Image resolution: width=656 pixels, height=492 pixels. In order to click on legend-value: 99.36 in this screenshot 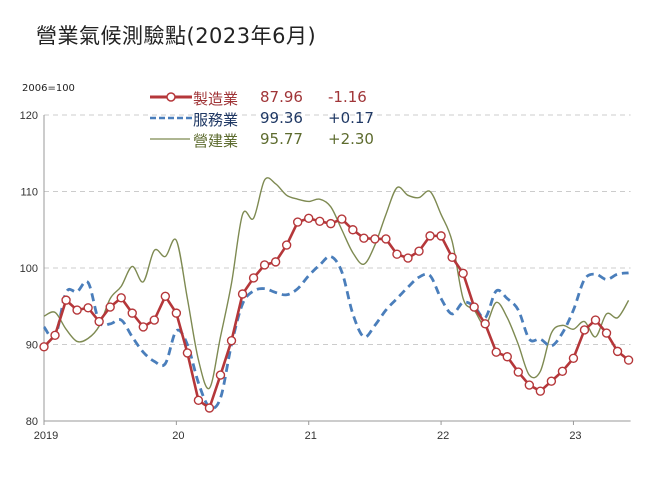, I will do `click(281, 118)`.